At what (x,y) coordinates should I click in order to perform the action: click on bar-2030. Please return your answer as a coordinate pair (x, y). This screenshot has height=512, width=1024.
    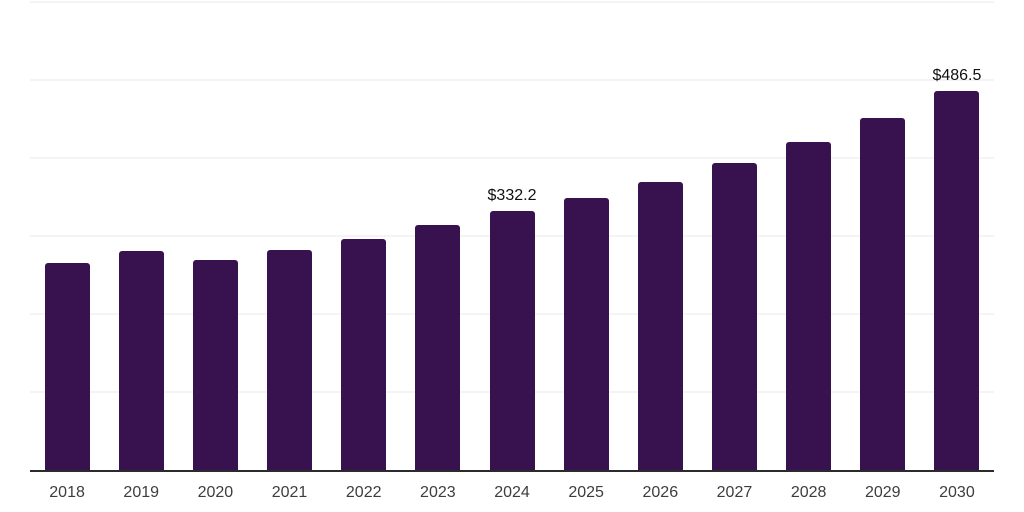
    Looking at the image, I should click on (957, 280).